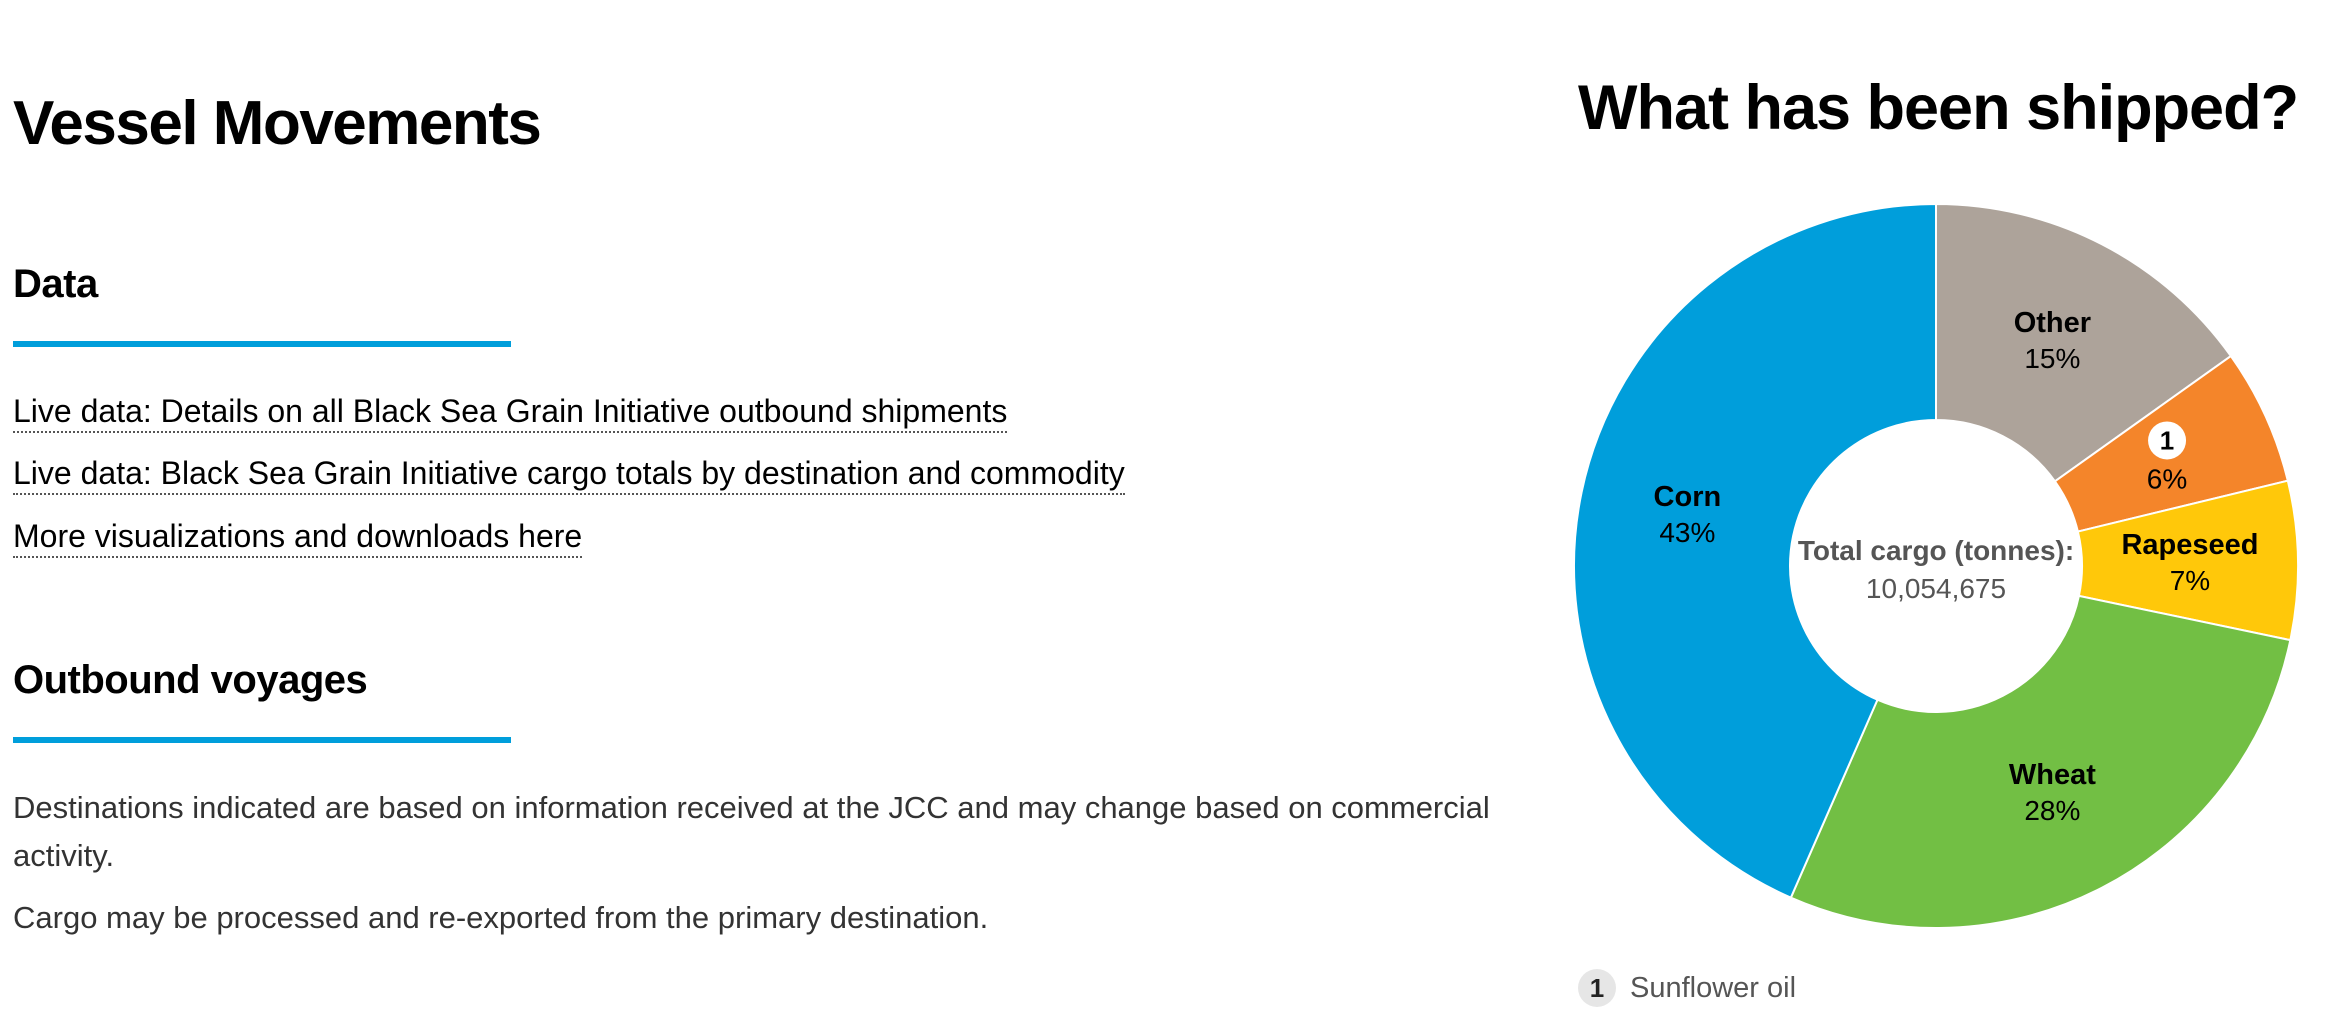  I want to click on slice-percent-sunflower-oil: 6%, so click(2167, 478).